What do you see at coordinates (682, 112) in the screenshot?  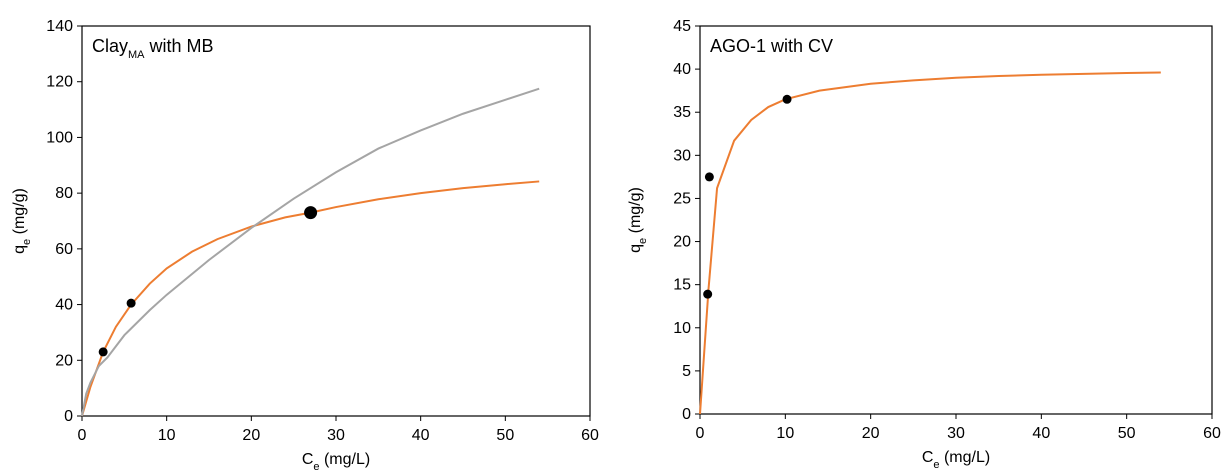 I see `y-tick-label: 35` at bounding box center [682, 112].